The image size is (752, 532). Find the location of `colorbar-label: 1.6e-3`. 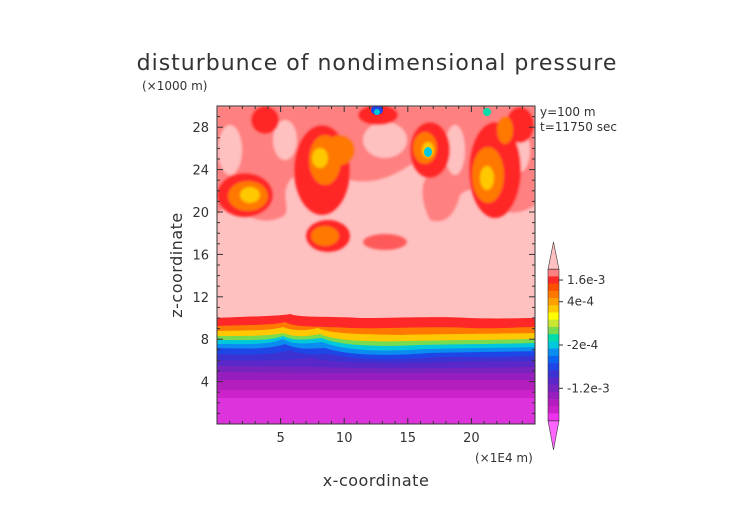

colorbar-label: 1.6e-3 is located at coordinates (586, 280).